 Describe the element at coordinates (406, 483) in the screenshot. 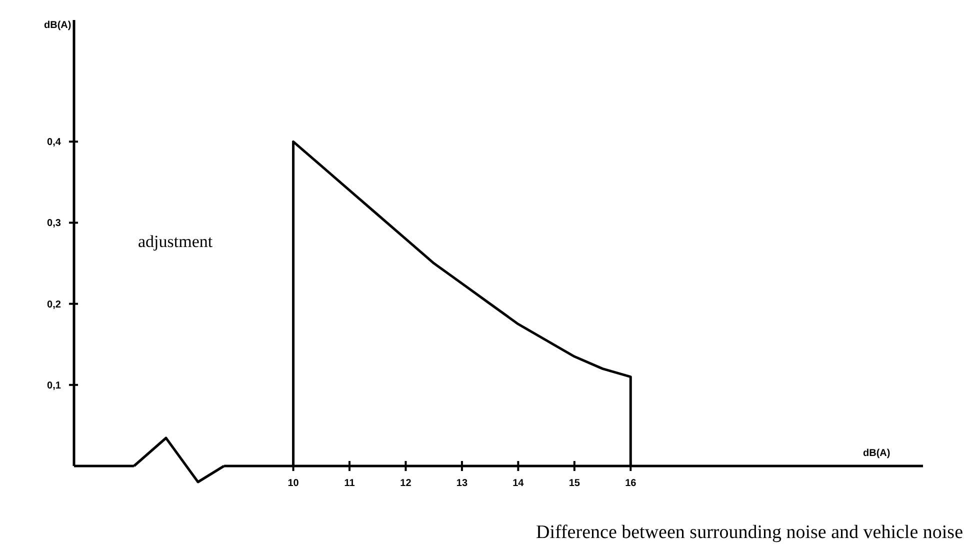

I see `x-tick-label: 12` at that location.